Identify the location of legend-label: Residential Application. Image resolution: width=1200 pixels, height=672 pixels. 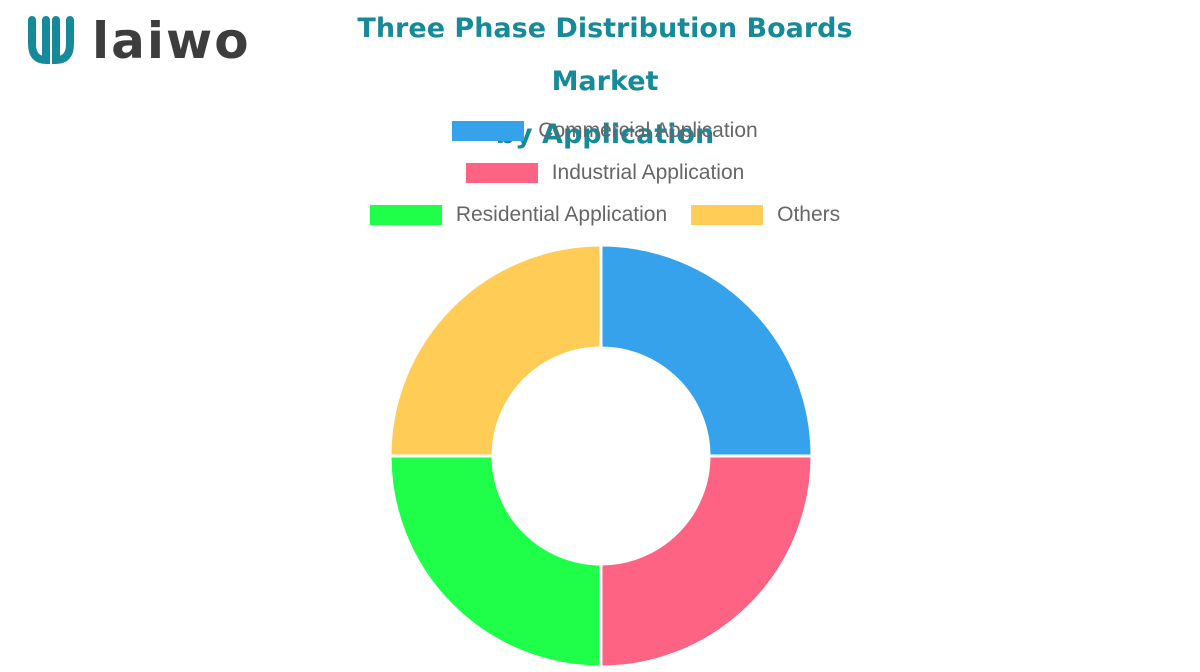
(561, 214).